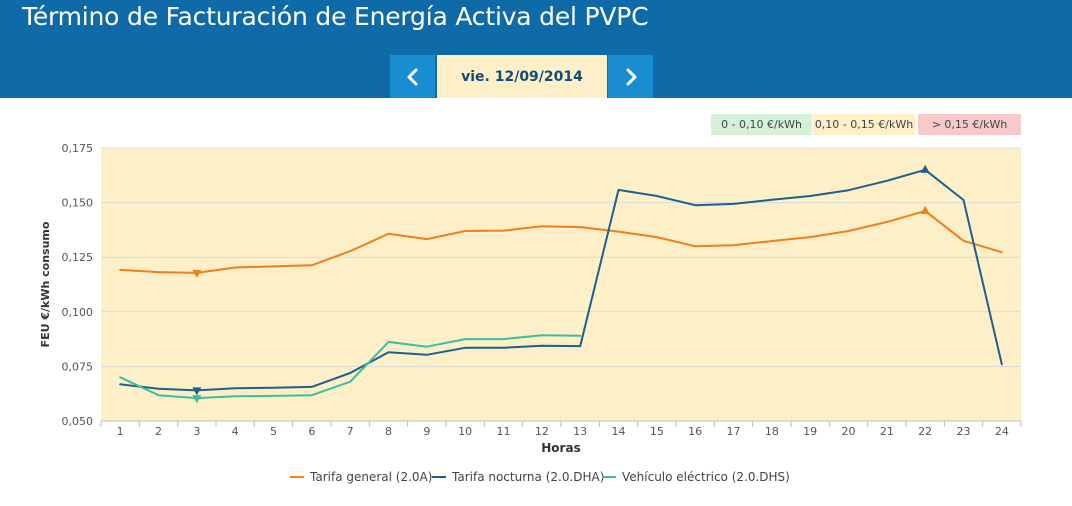 The height and width of the screenshot is (506, 1072). What do you see at coordinates (78, 148) in the screenshot?
I see `y-tick-label: 0,175` at bounding box center [78, 148].